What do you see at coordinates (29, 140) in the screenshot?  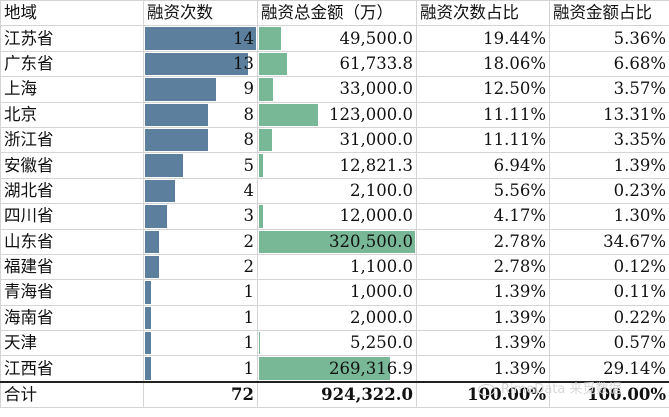 I see `region-cell-value: 浙江省` at bounding box center [29, 140].